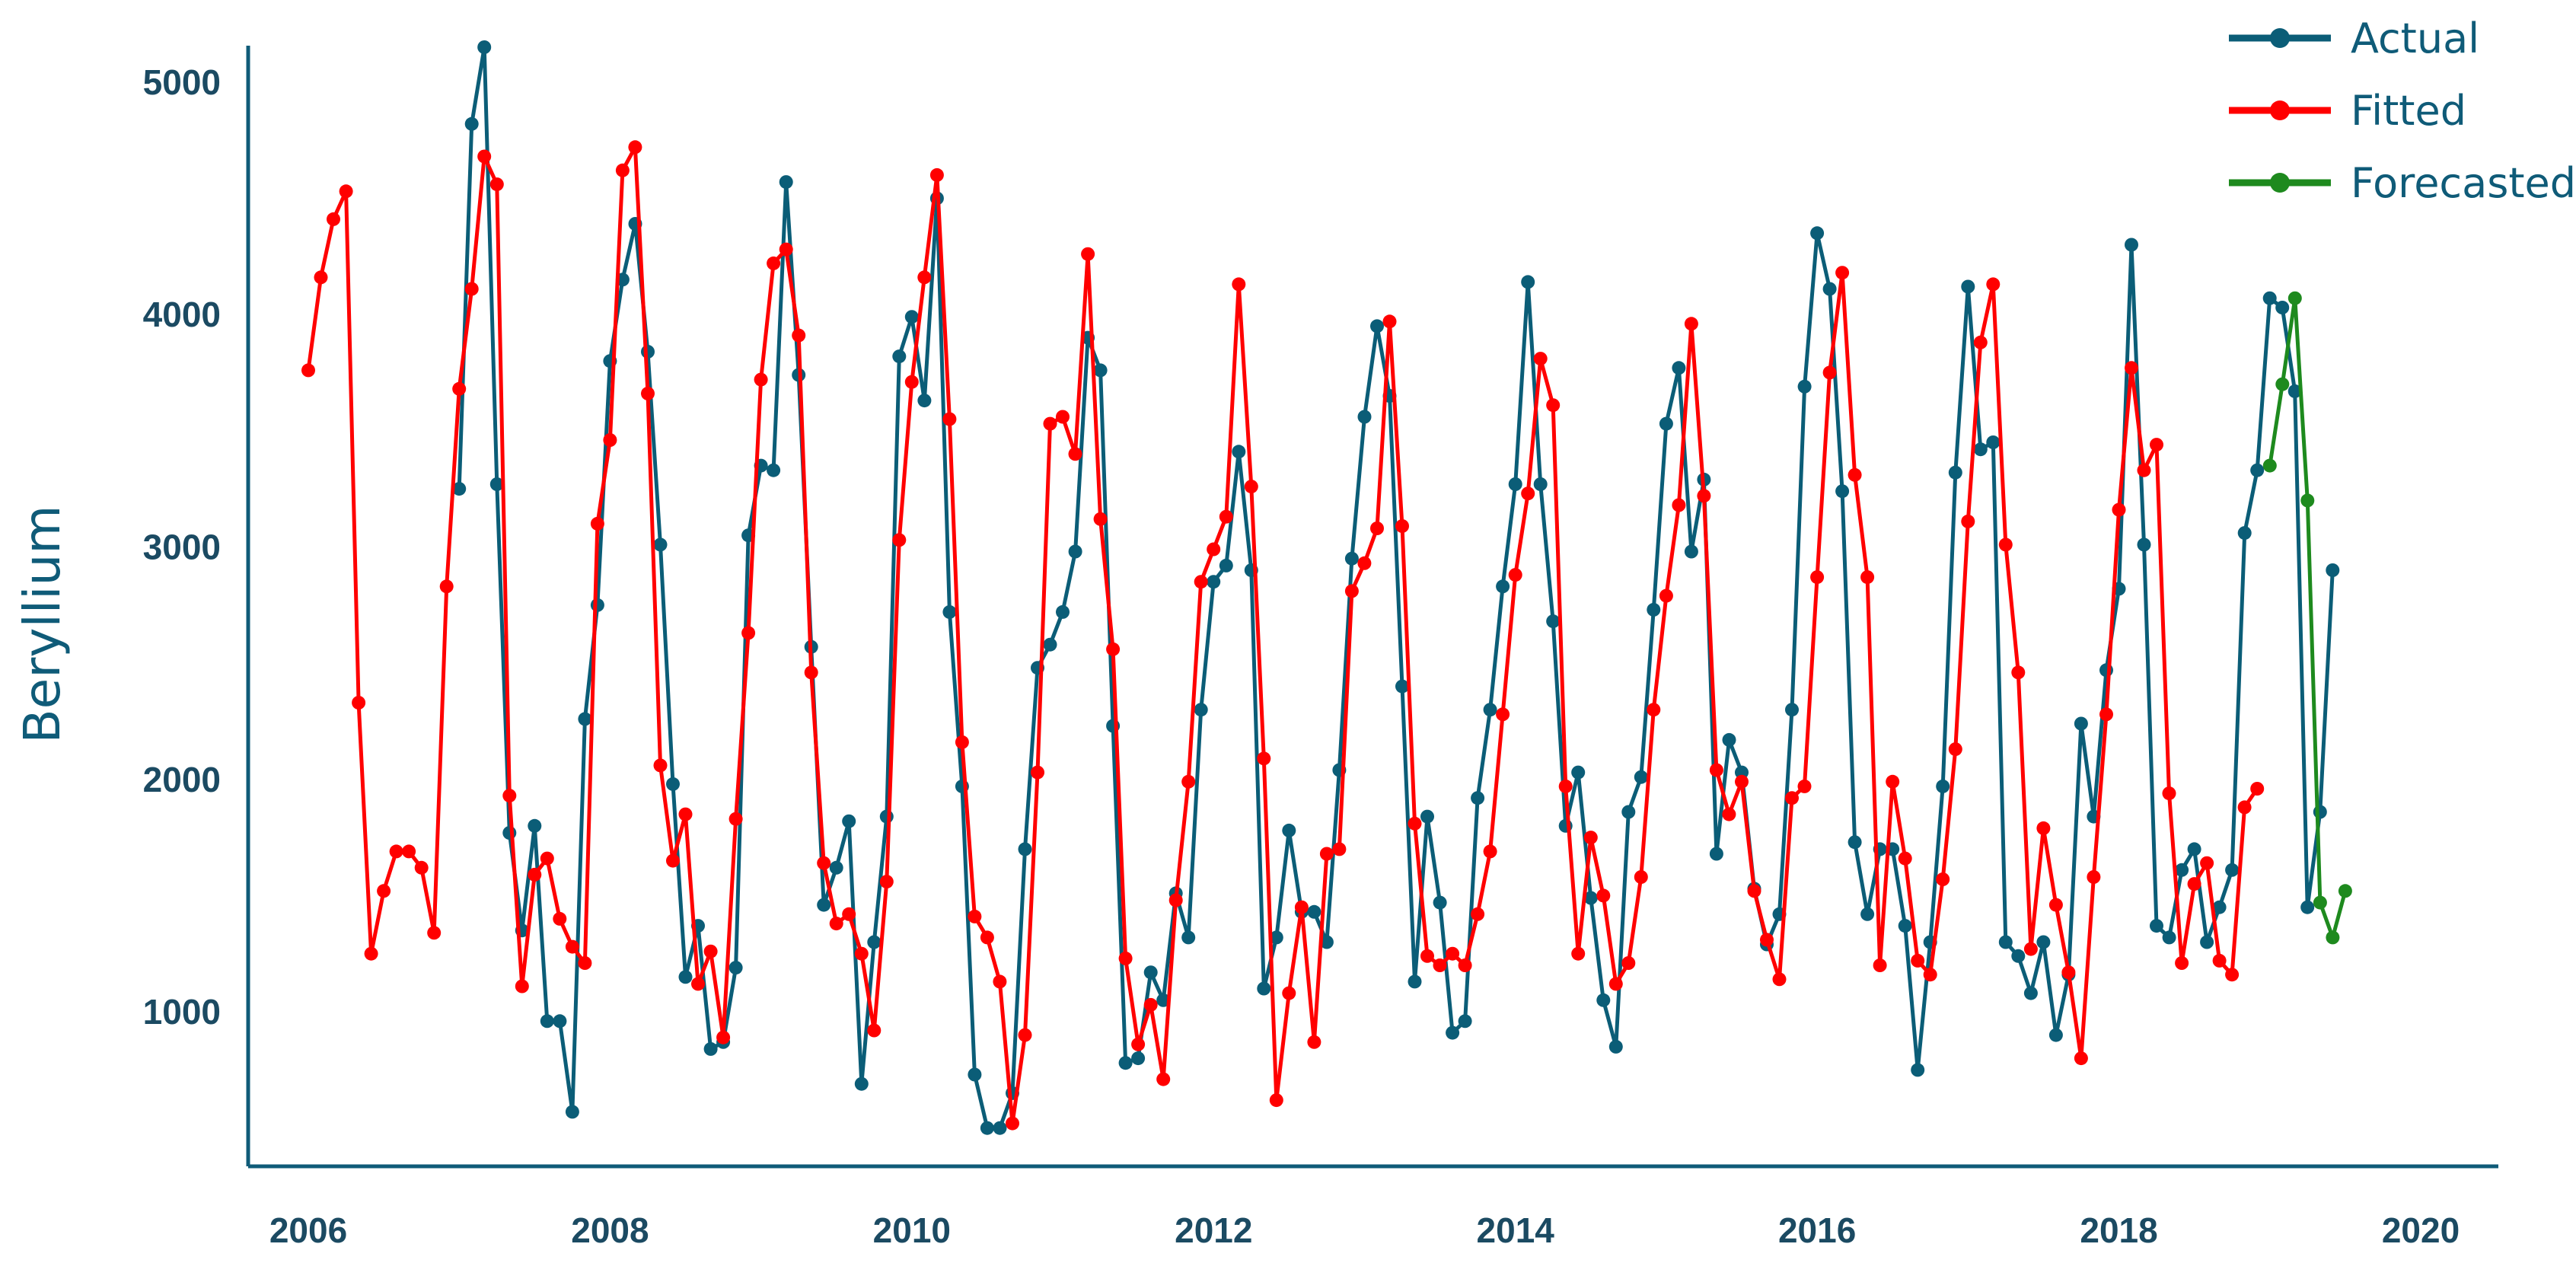 The height and width of the screenshot is (1263, 2576). I want to click on x-tick-label: 2016, so click(1817, 1230).